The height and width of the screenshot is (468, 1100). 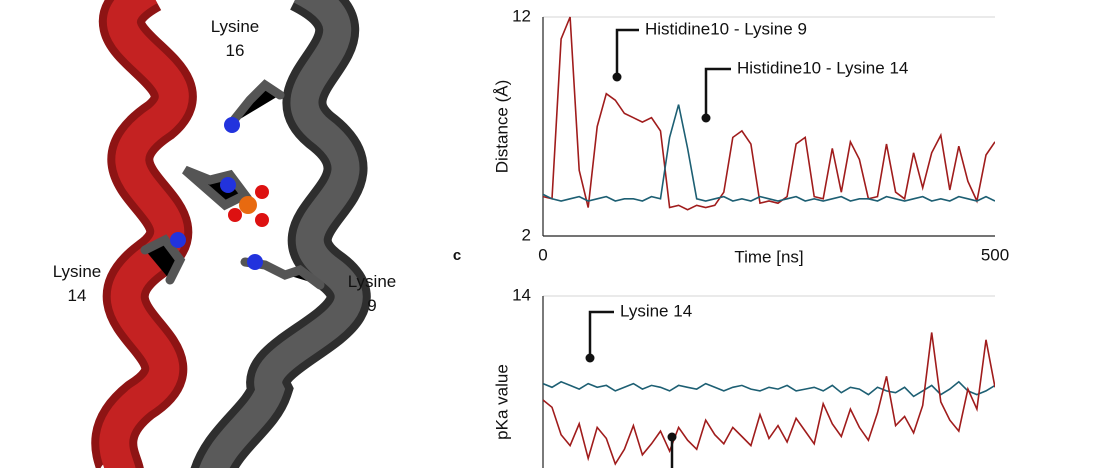 I want to click on x-tick-label: 500, so click(x=995, y=254).